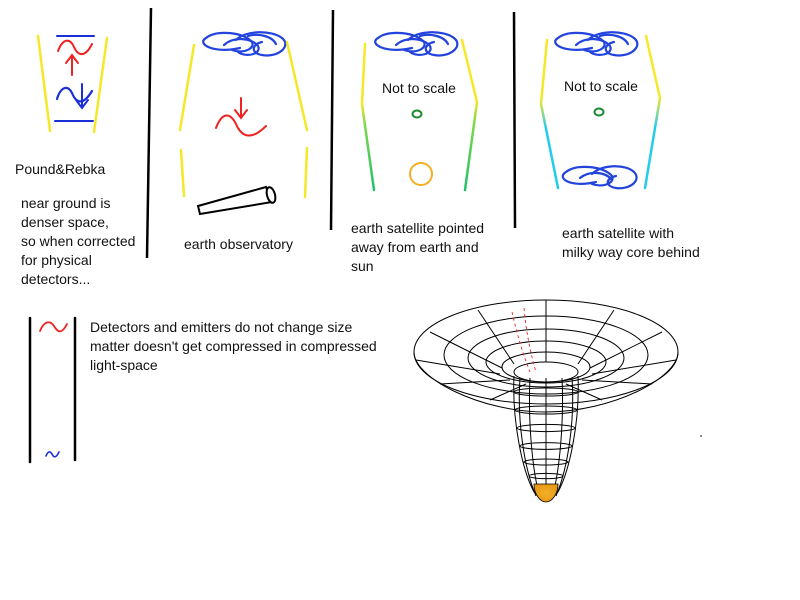 This screenshot has width=800, height=600. What do you see at coordinates (546, 493) in the screenshot?
I see `well-core-glow` at bounding box center [546, 493].